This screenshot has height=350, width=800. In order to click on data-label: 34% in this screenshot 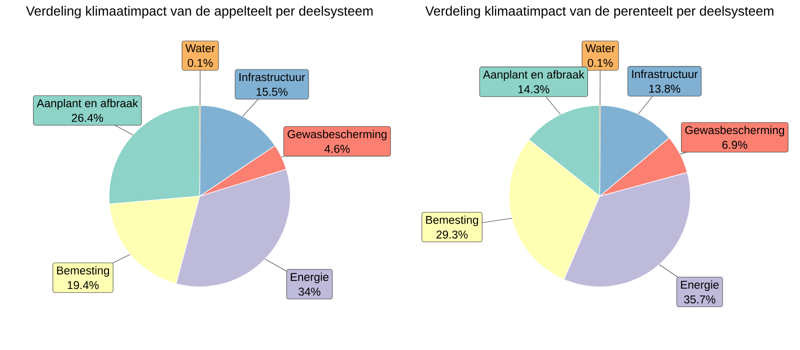, I will do `click(309, 292)`.